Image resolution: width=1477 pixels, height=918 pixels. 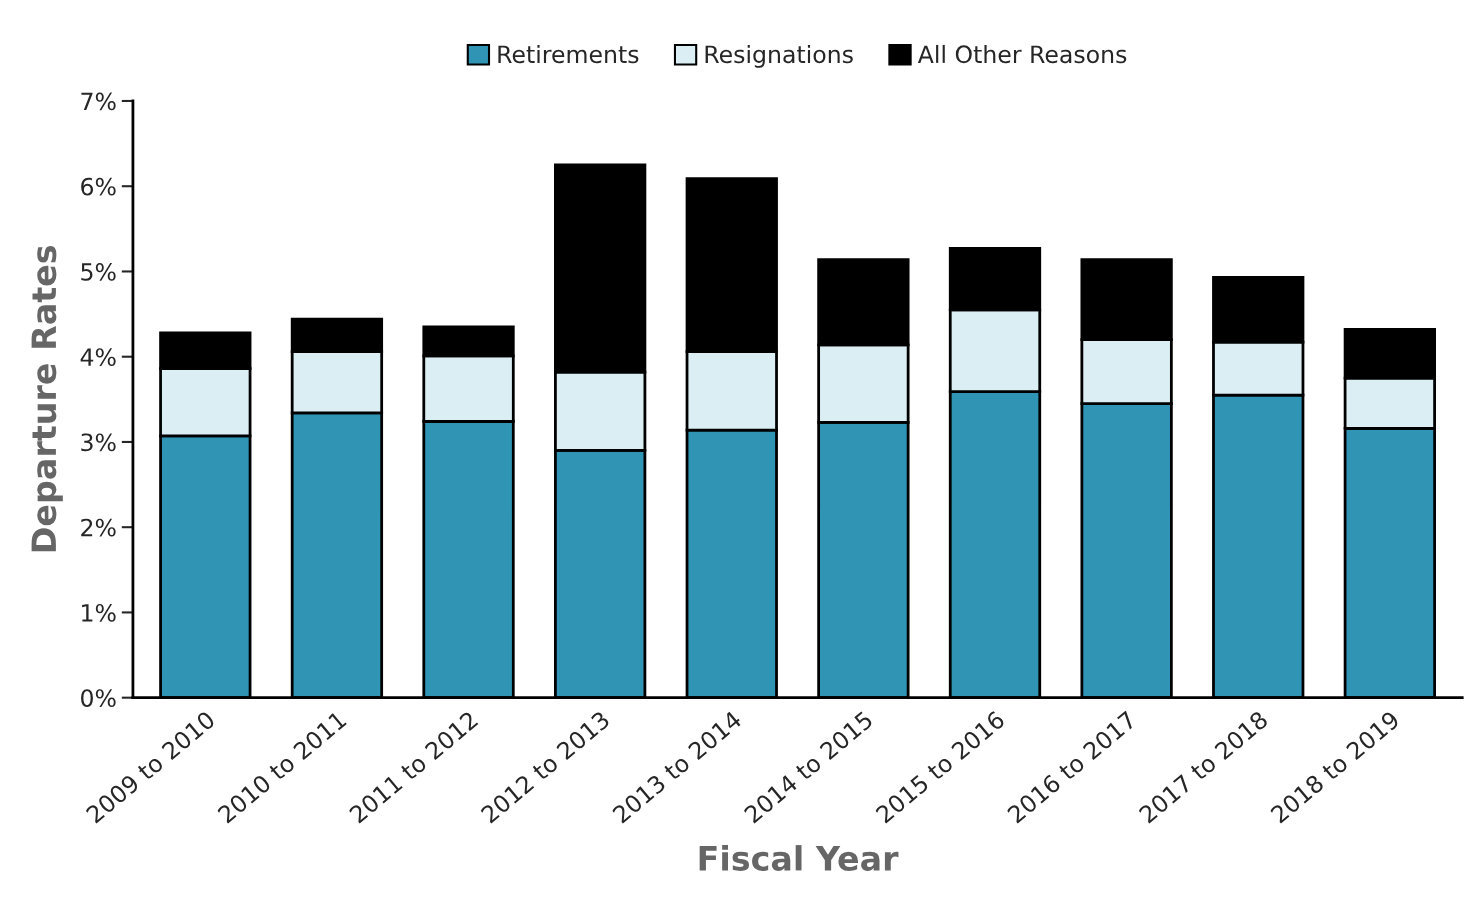 I want to click on x-axis-title: Fiscal Year, so click(x=799, y=858).